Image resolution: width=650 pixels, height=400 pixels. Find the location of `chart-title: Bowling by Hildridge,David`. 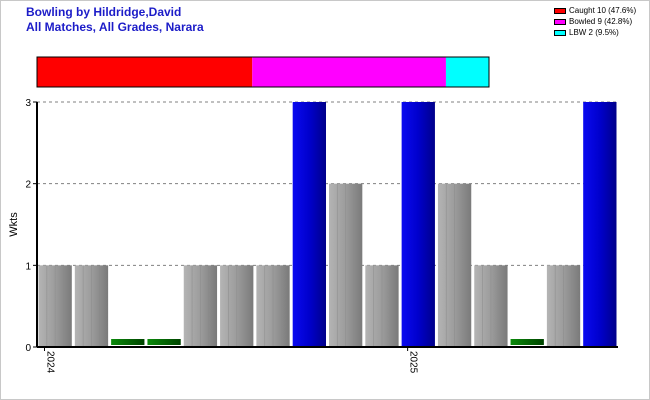

chart-title: Bowling by Hildridge,David is located at coordinates (104, 12).